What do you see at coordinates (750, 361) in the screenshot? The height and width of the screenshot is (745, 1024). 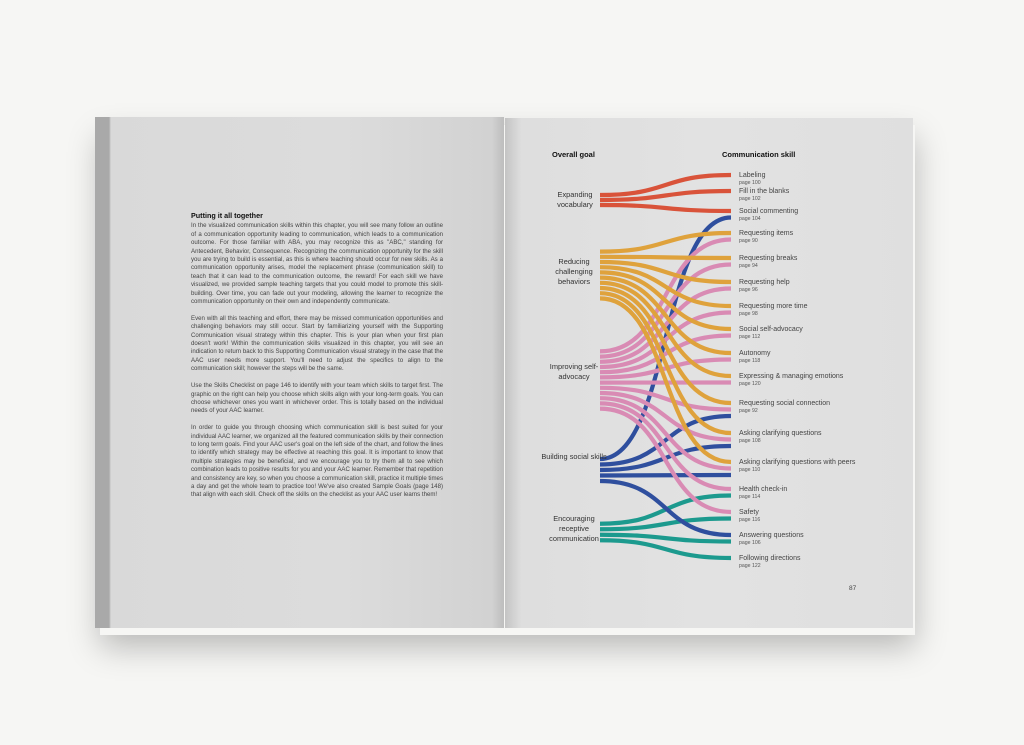 I see `skill-page-ref: page 118` at bounding box center [750, 361].